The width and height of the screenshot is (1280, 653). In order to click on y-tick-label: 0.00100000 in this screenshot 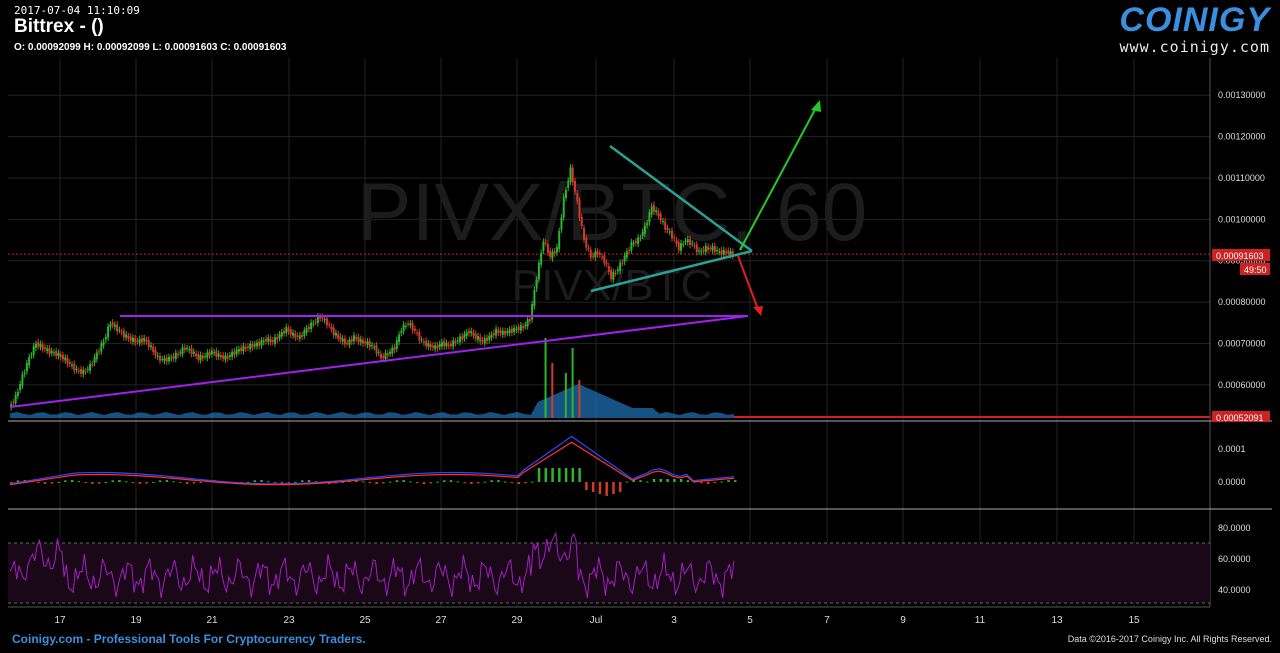, I will do `click(1242, 219)`.